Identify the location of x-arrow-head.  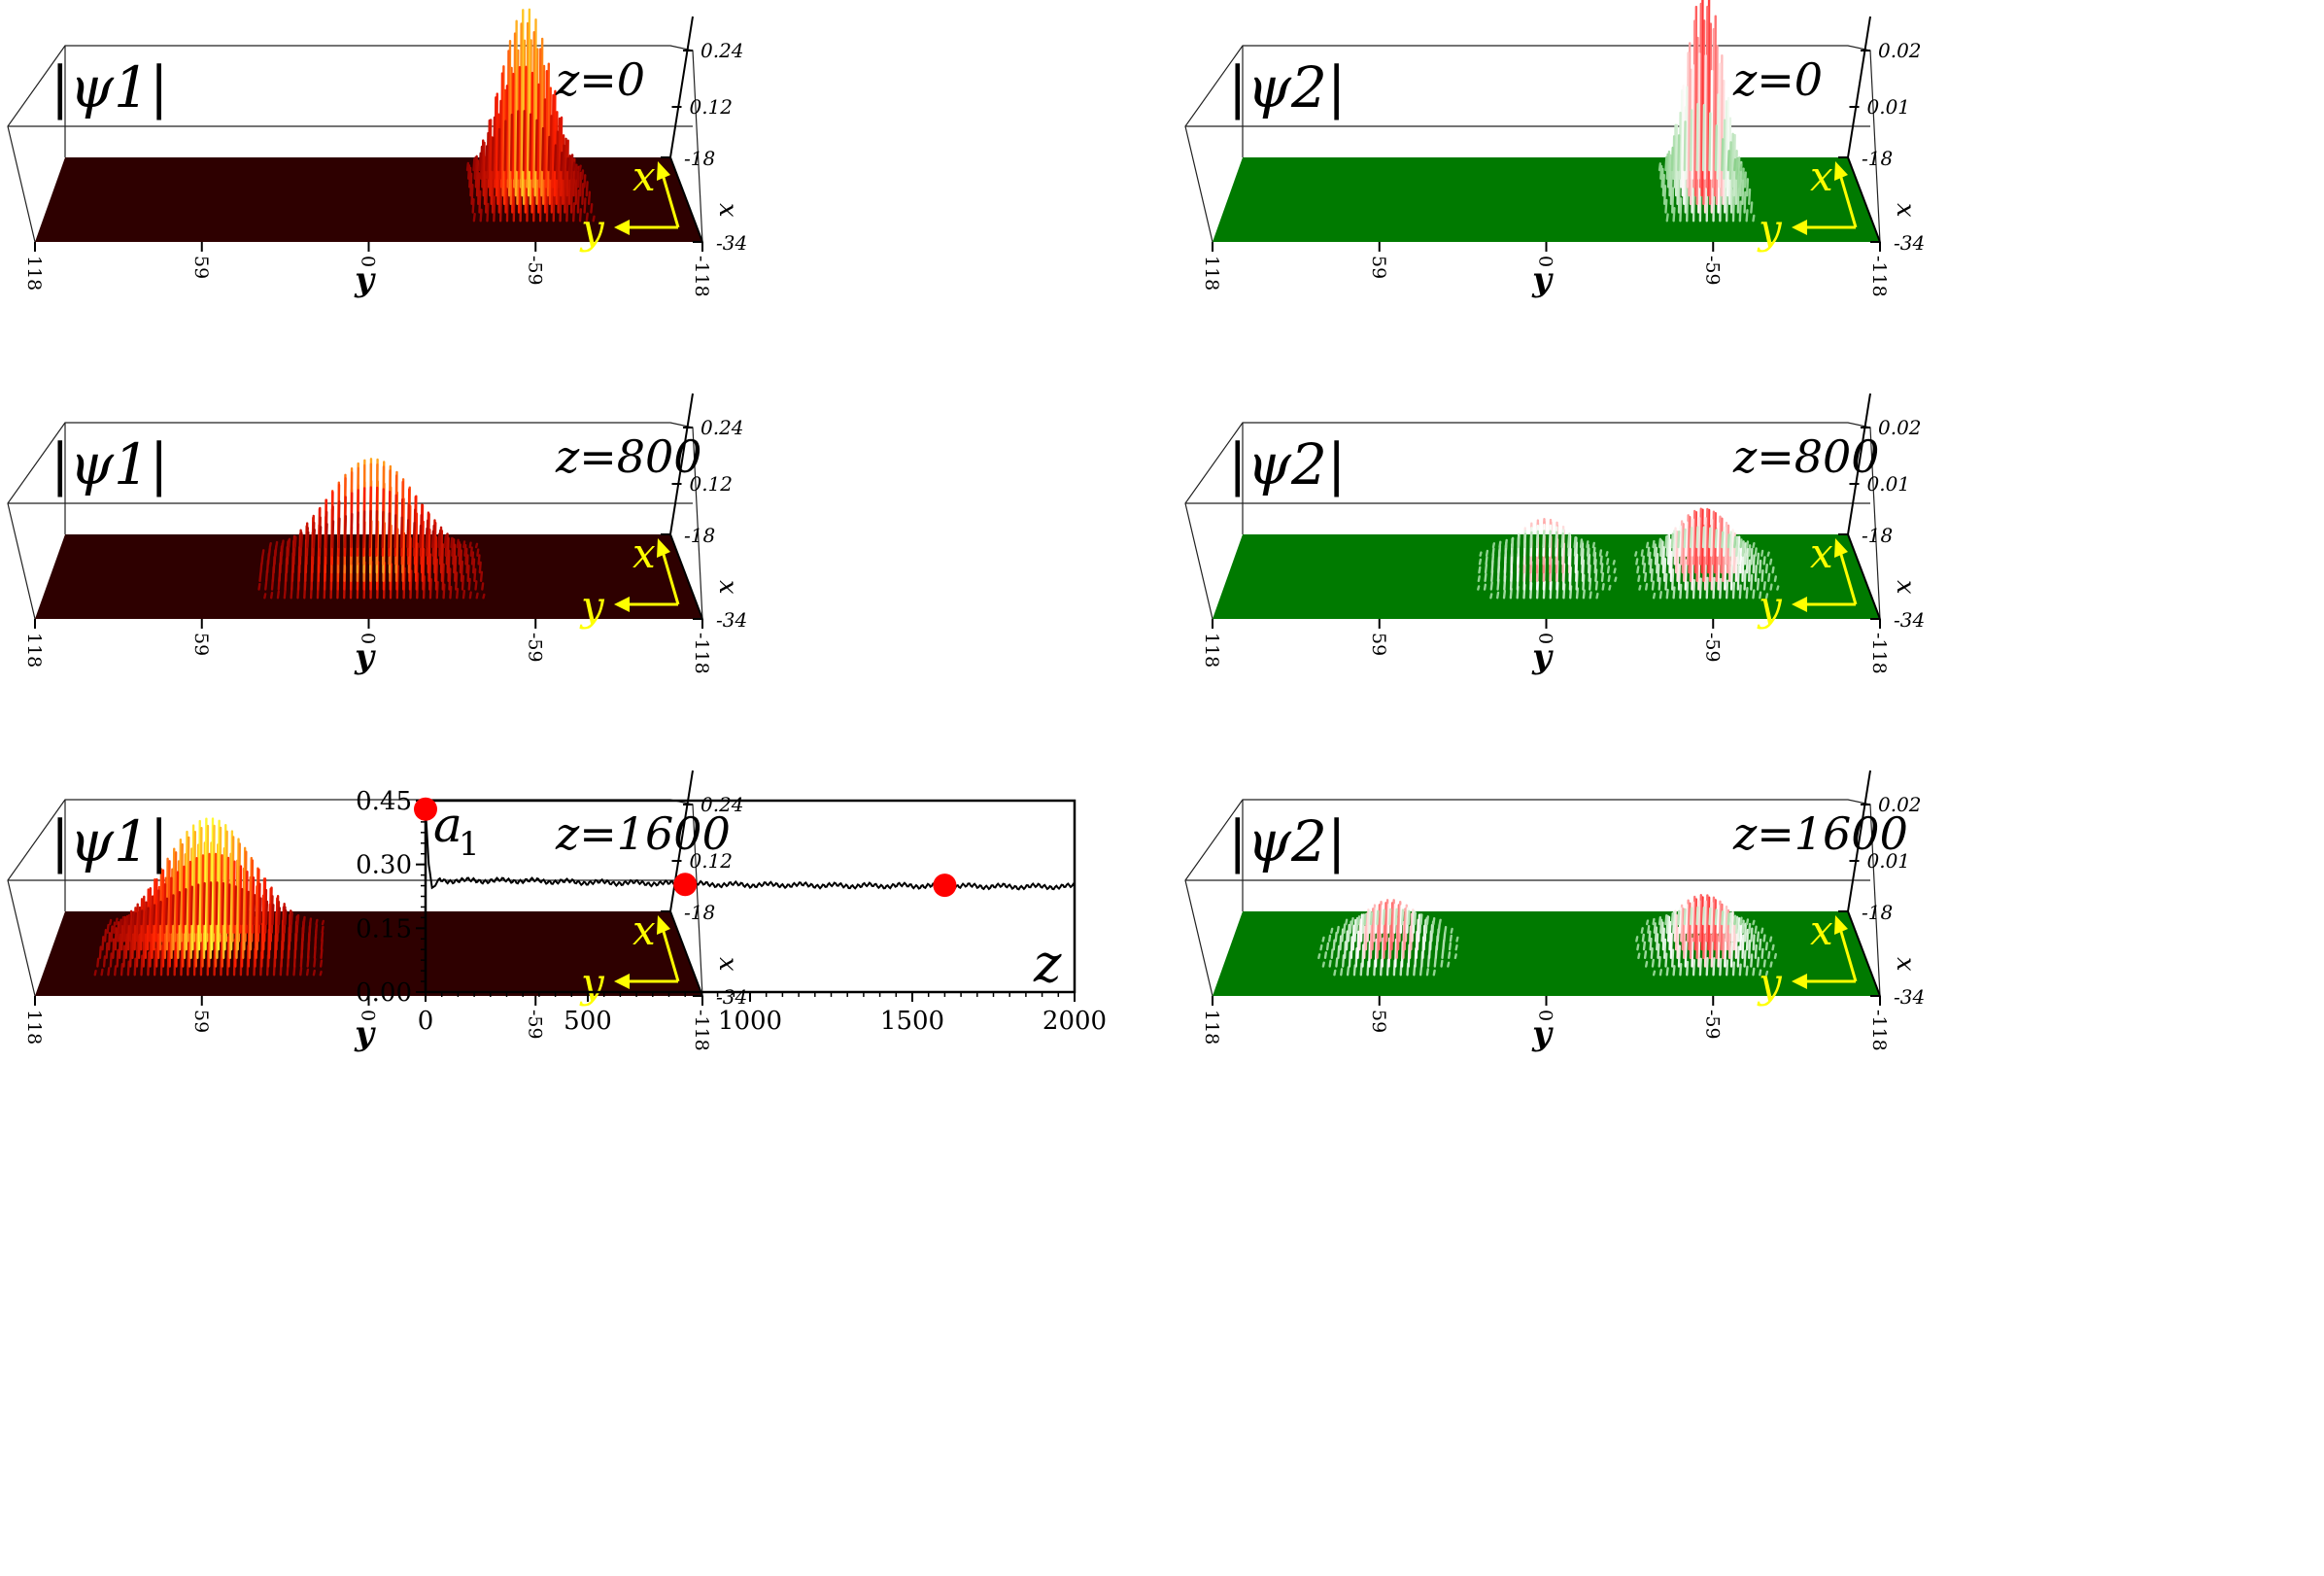
(1841, 925).